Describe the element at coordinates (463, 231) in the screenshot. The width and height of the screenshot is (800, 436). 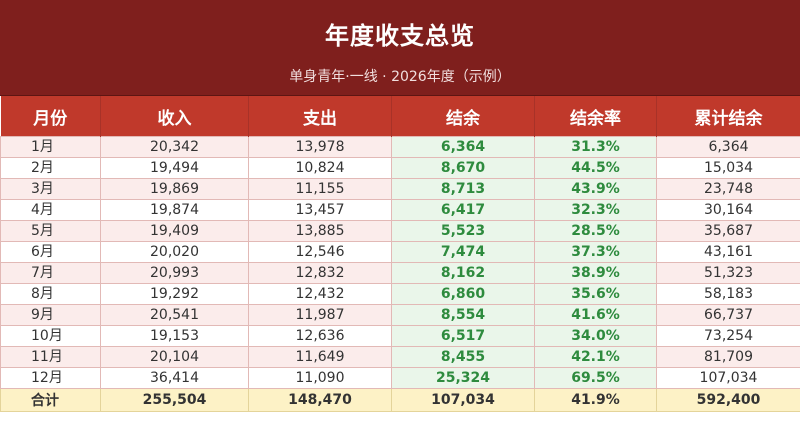
I see `balance-cell: 5,523` at that location.